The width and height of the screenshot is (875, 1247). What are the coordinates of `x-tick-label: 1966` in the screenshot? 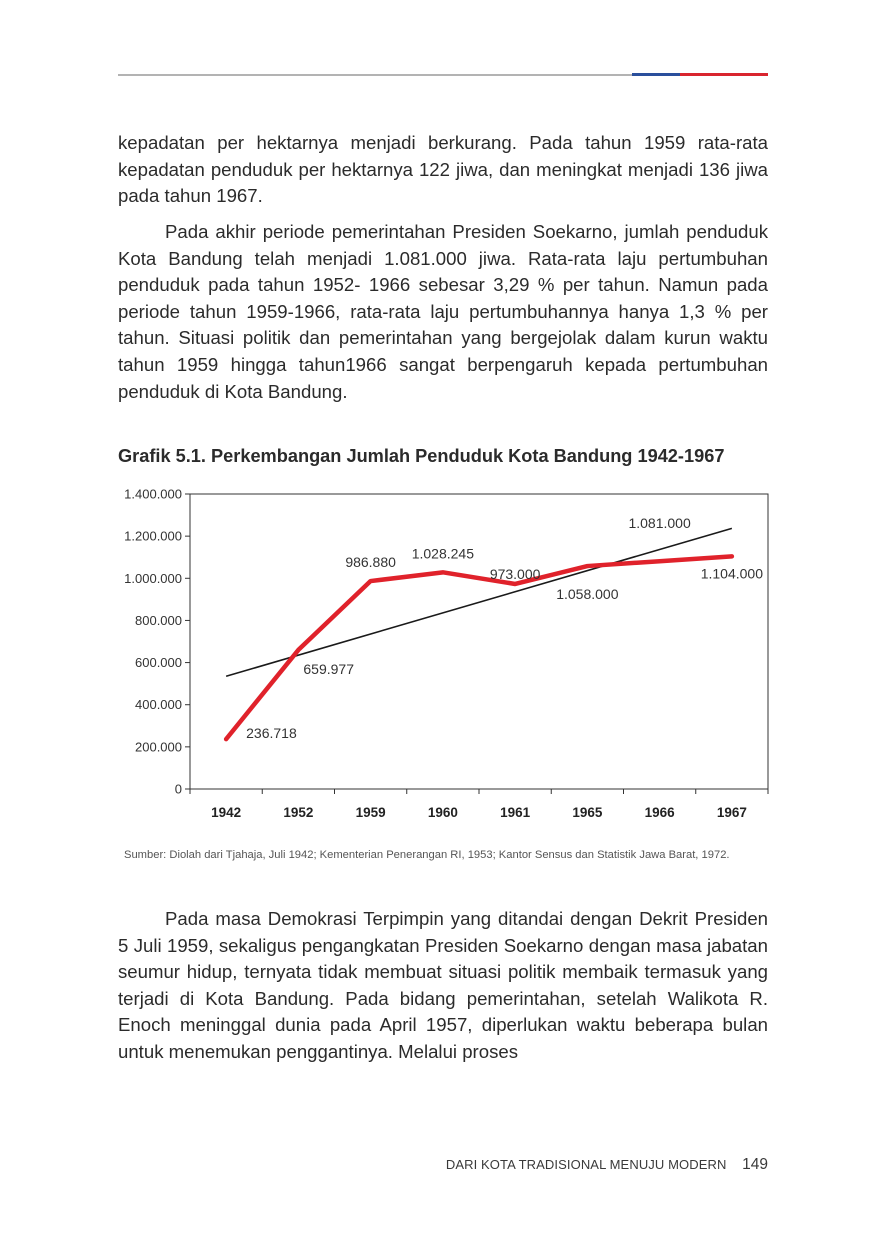 It's located at (660, 812).